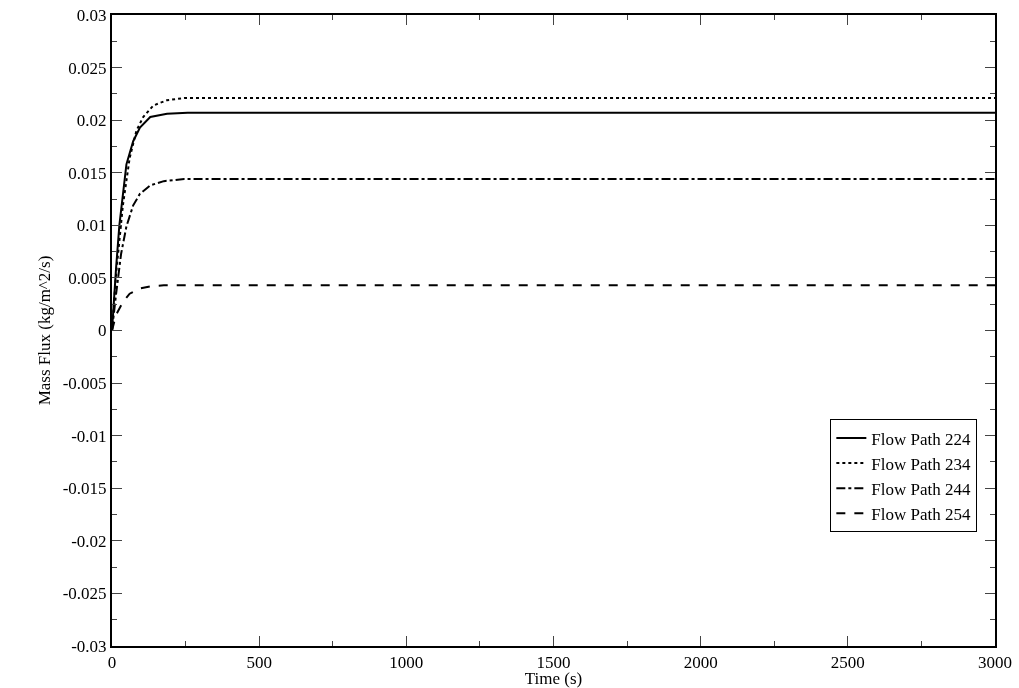 The width and height of the screenshot is (1019, 688). I want to click on y-axis-title: Mass Flux (kg/m^2/s), so click(44, 330).